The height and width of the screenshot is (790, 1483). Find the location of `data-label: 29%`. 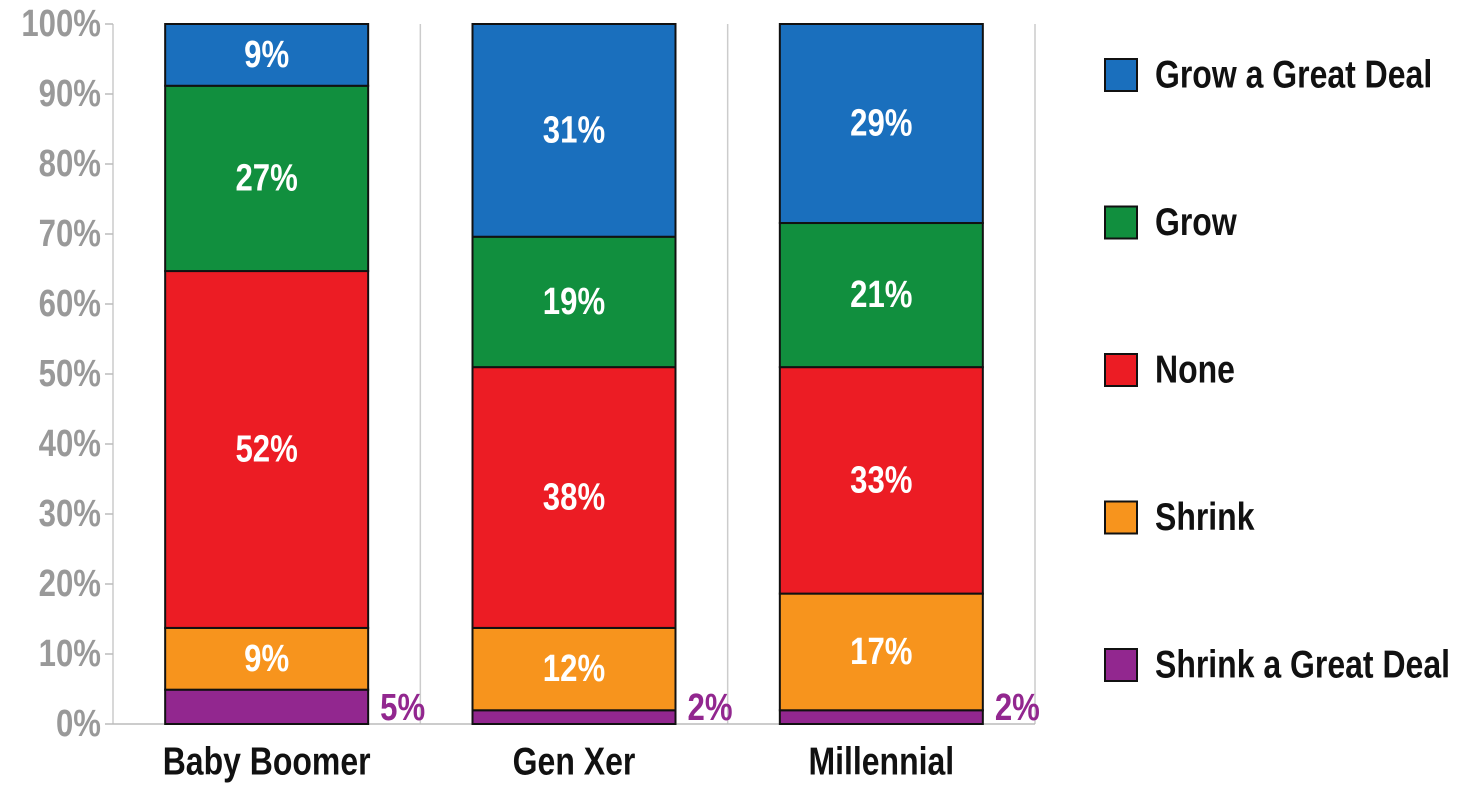

data-label: 29% is located at coordinates (881, 124).